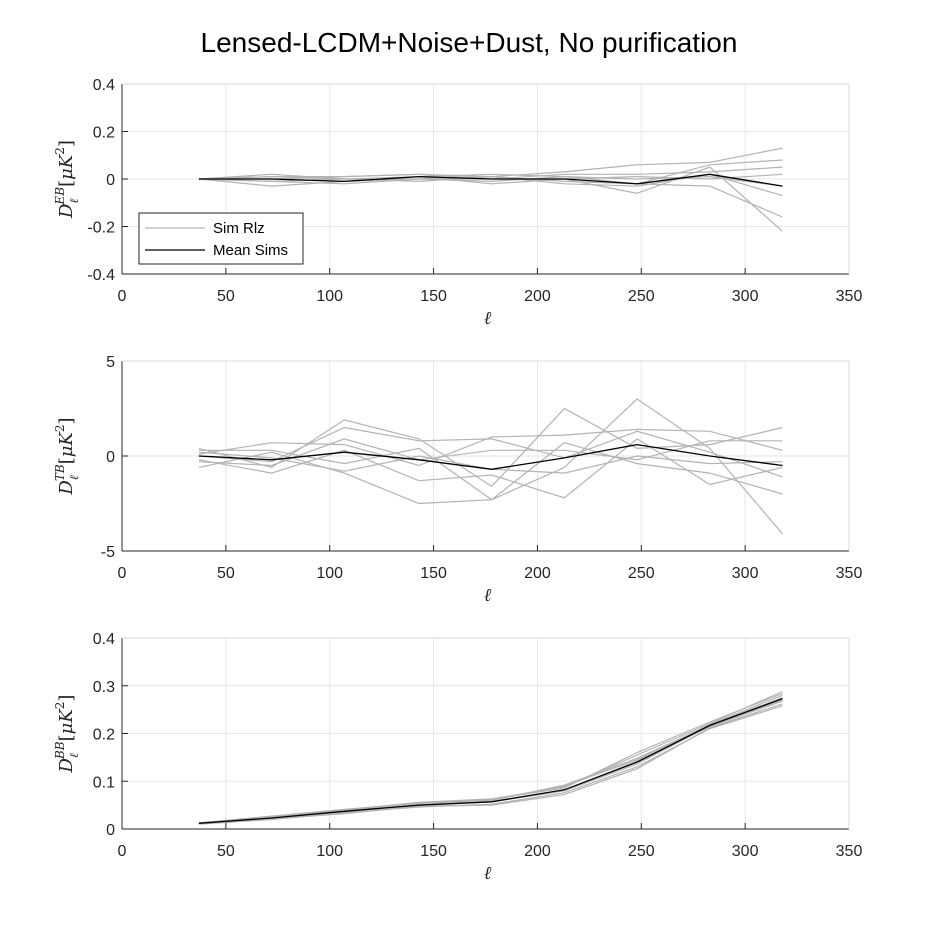 The image size is (938, 938). What do you see at coordinates (67, 456) in the screenshot?
I see `y-axis-label: DℓTB[μK2]` at bounding box center [67, 456].